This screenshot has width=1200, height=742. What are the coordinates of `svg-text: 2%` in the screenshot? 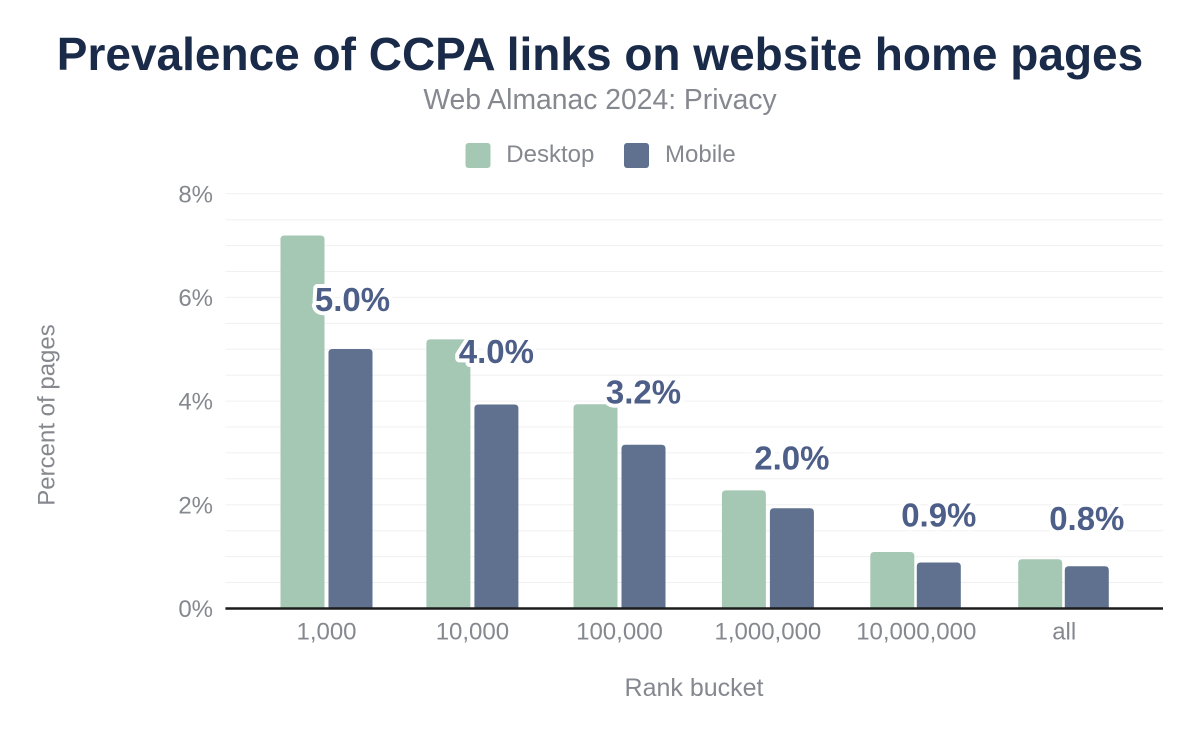 It's located at (195, 505).